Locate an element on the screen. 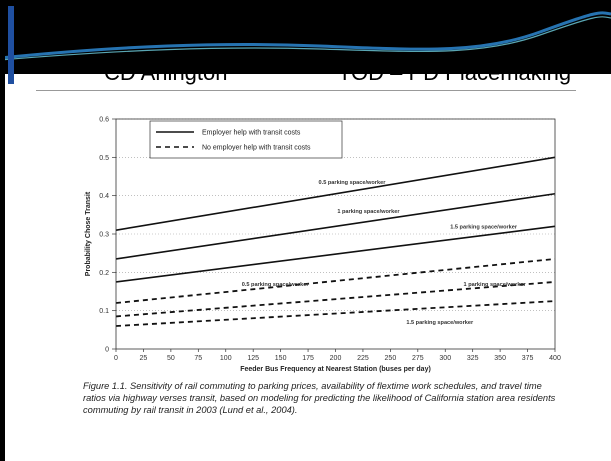 The width and height of the screenshot is (611, 461). y-tick-label: 0.1 is located at coordinates (104, 311).